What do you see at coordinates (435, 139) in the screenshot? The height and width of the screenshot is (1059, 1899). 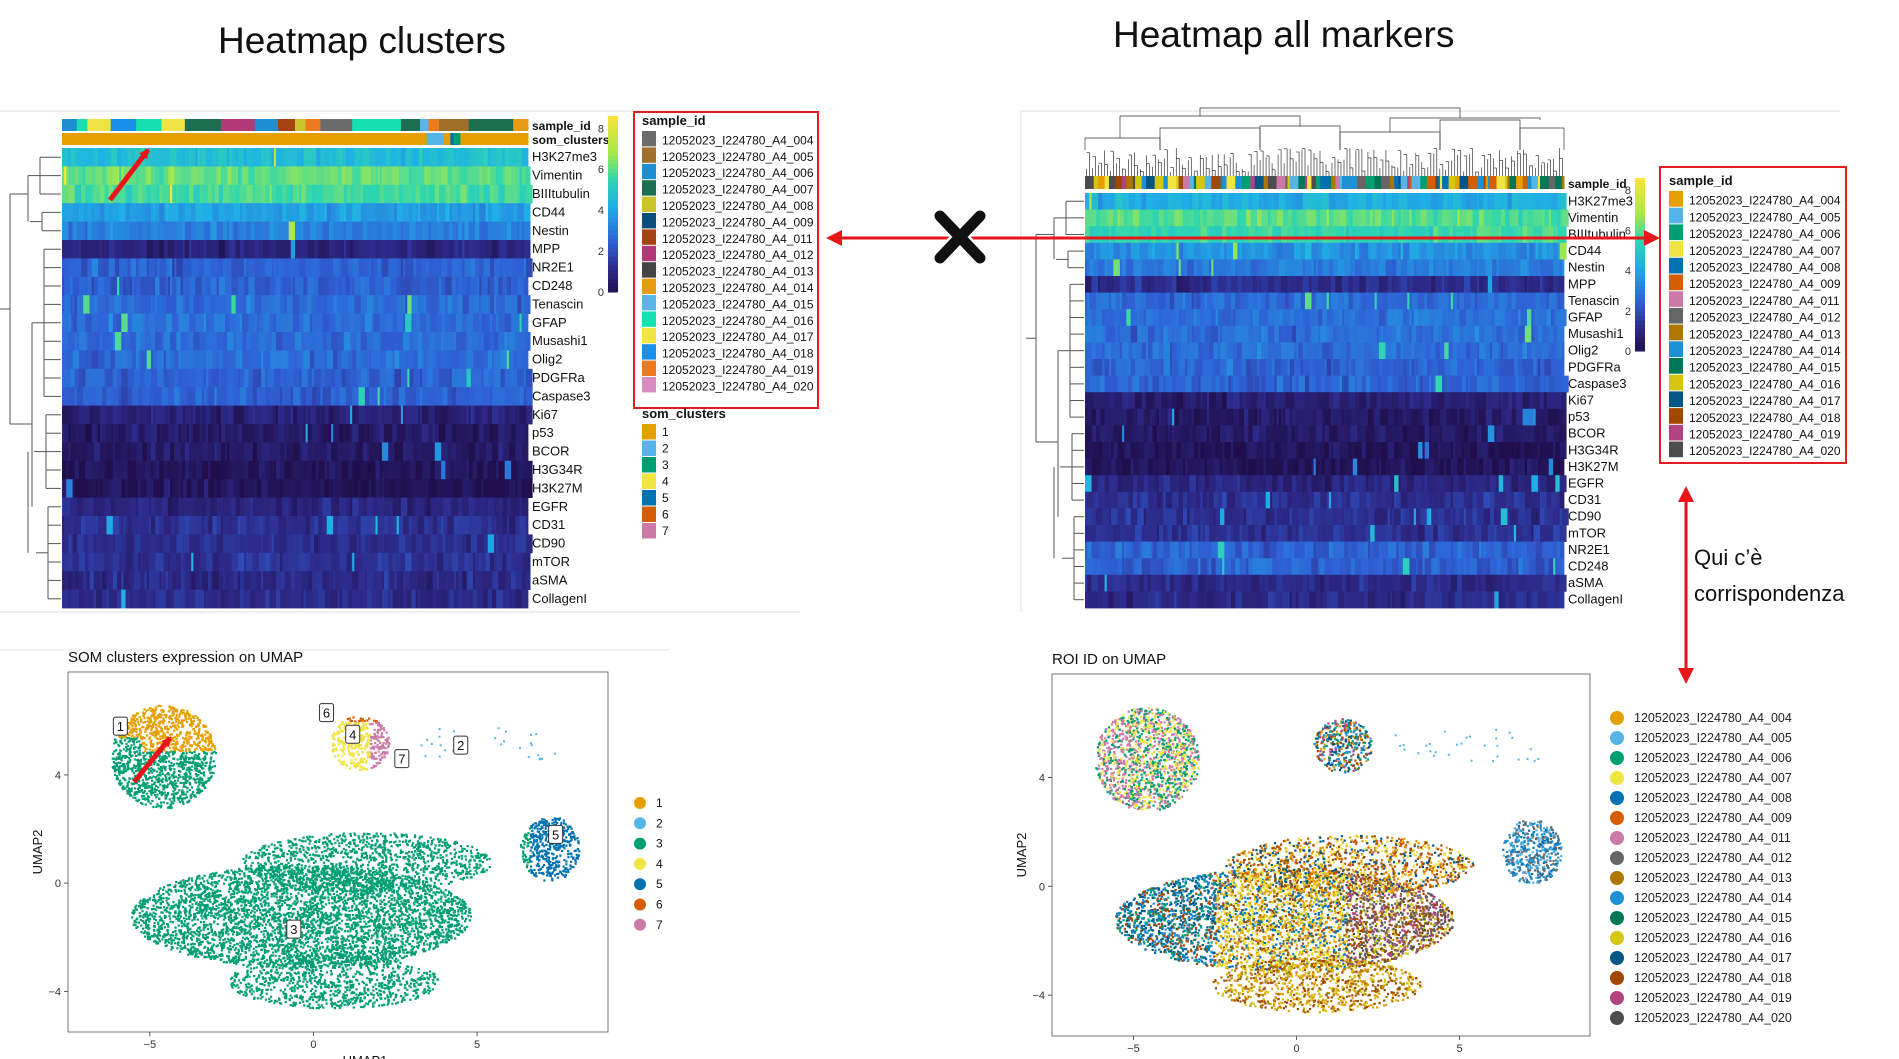 I see `cluster-annotation-cell` at bounding box center [435, 139].